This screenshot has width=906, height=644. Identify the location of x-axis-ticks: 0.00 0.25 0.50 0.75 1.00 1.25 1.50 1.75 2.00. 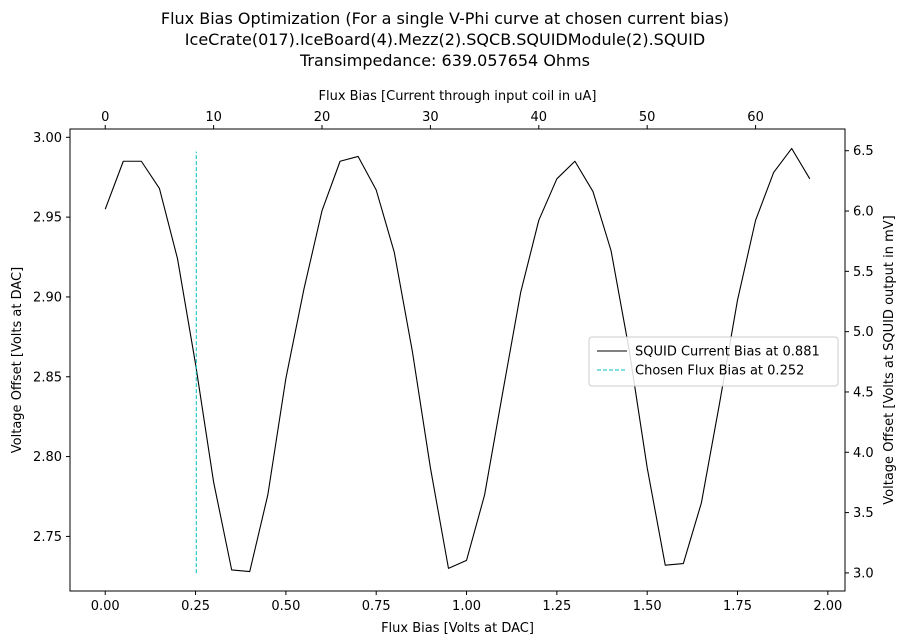
(466, 602).